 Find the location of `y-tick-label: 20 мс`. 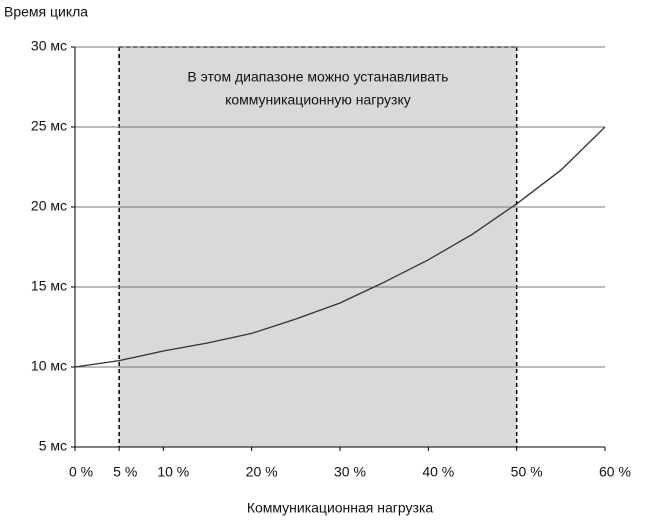

y-tick-label: 20 мс is located at coordinates (49, 206).